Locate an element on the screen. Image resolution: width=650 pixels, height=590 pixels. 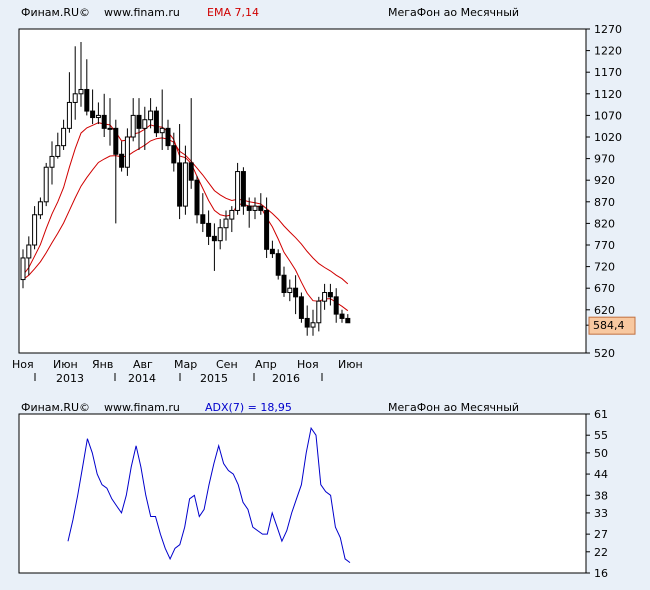
x-year-label: 2016 is located at coordinates (286, 378).